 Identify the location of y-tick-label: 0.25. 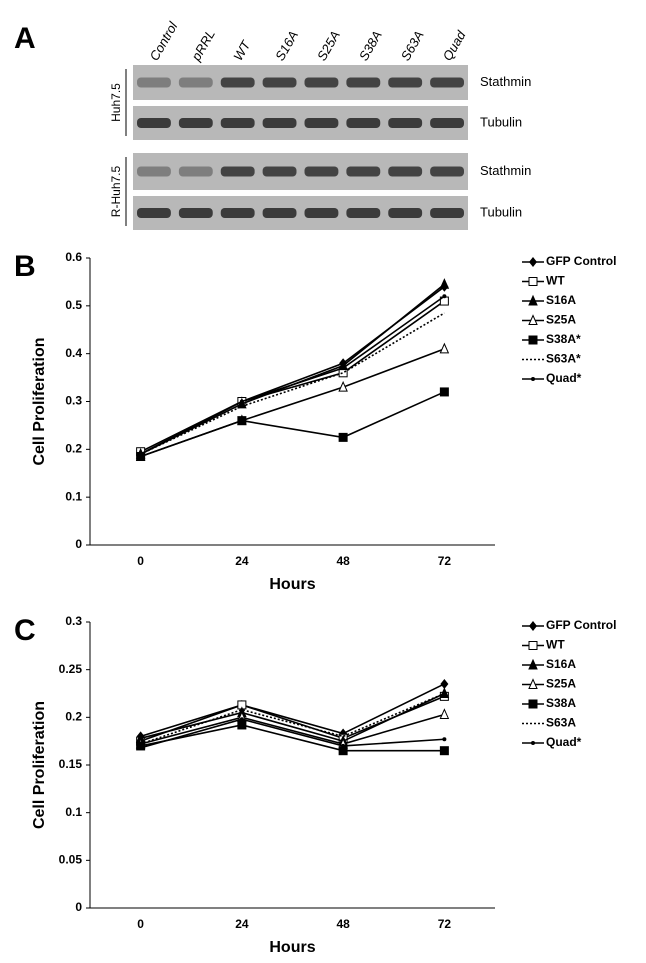
(71, 669).